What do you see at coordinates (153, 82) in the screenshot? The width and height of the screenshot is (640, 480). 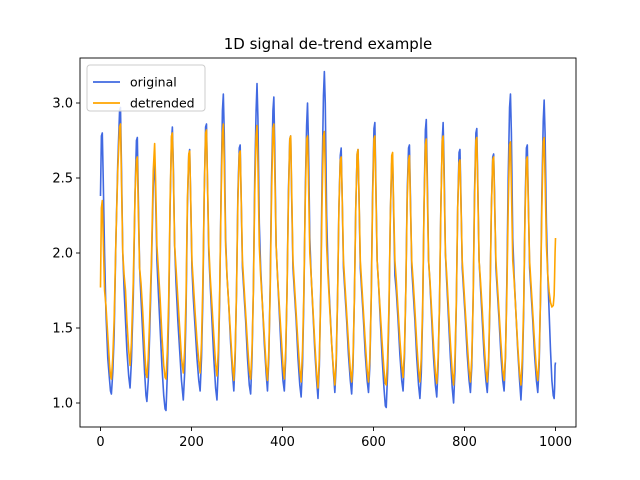 I see `legend-label-original: original` at bounding box center [153, 82].